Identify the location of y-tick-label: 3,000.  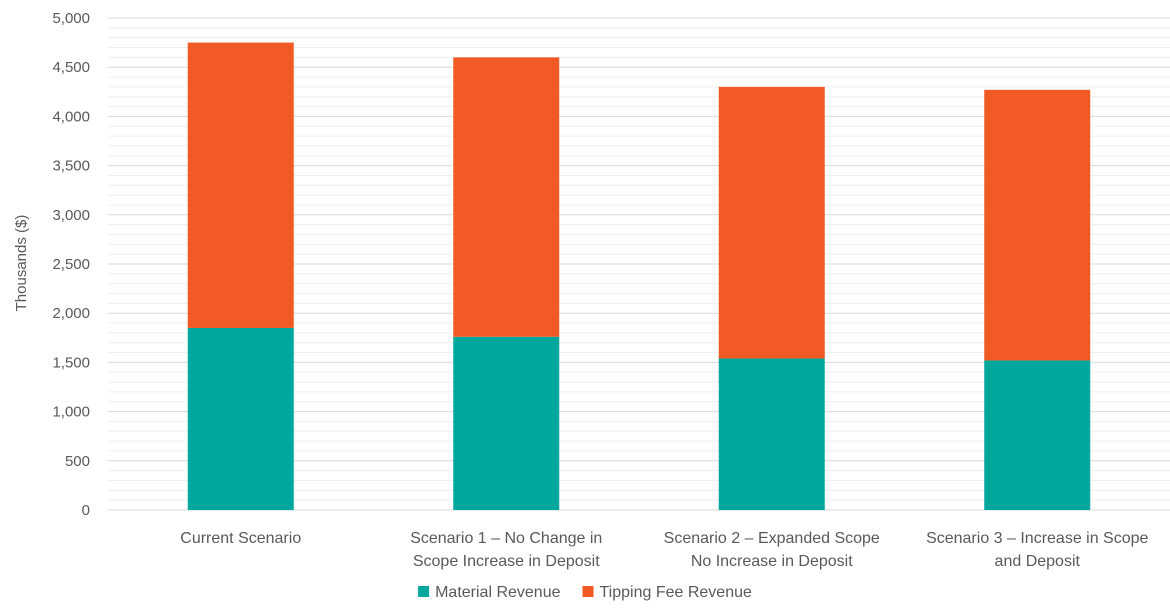
(71, 215).